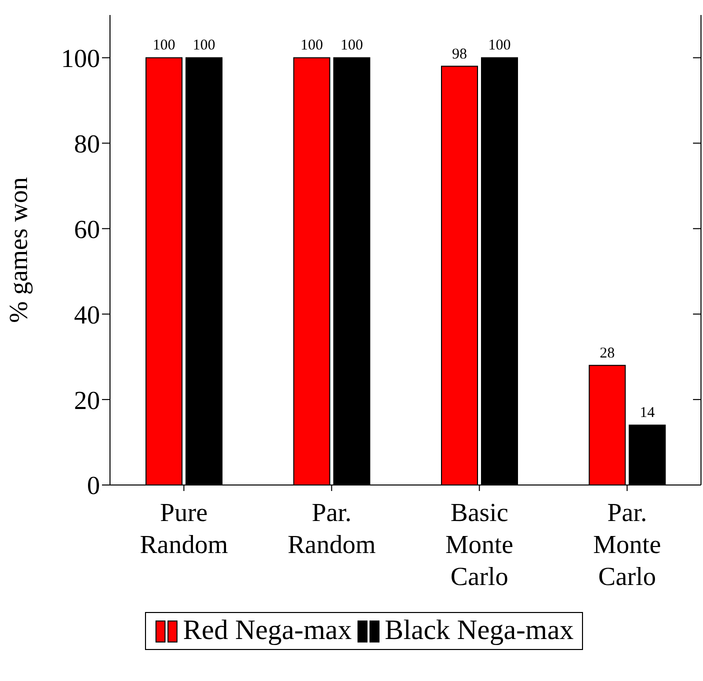 The width and height of the screenshot is (703, 681). I want to click on x-tick-label: Par. Monte Carlo, so click(627, 544).